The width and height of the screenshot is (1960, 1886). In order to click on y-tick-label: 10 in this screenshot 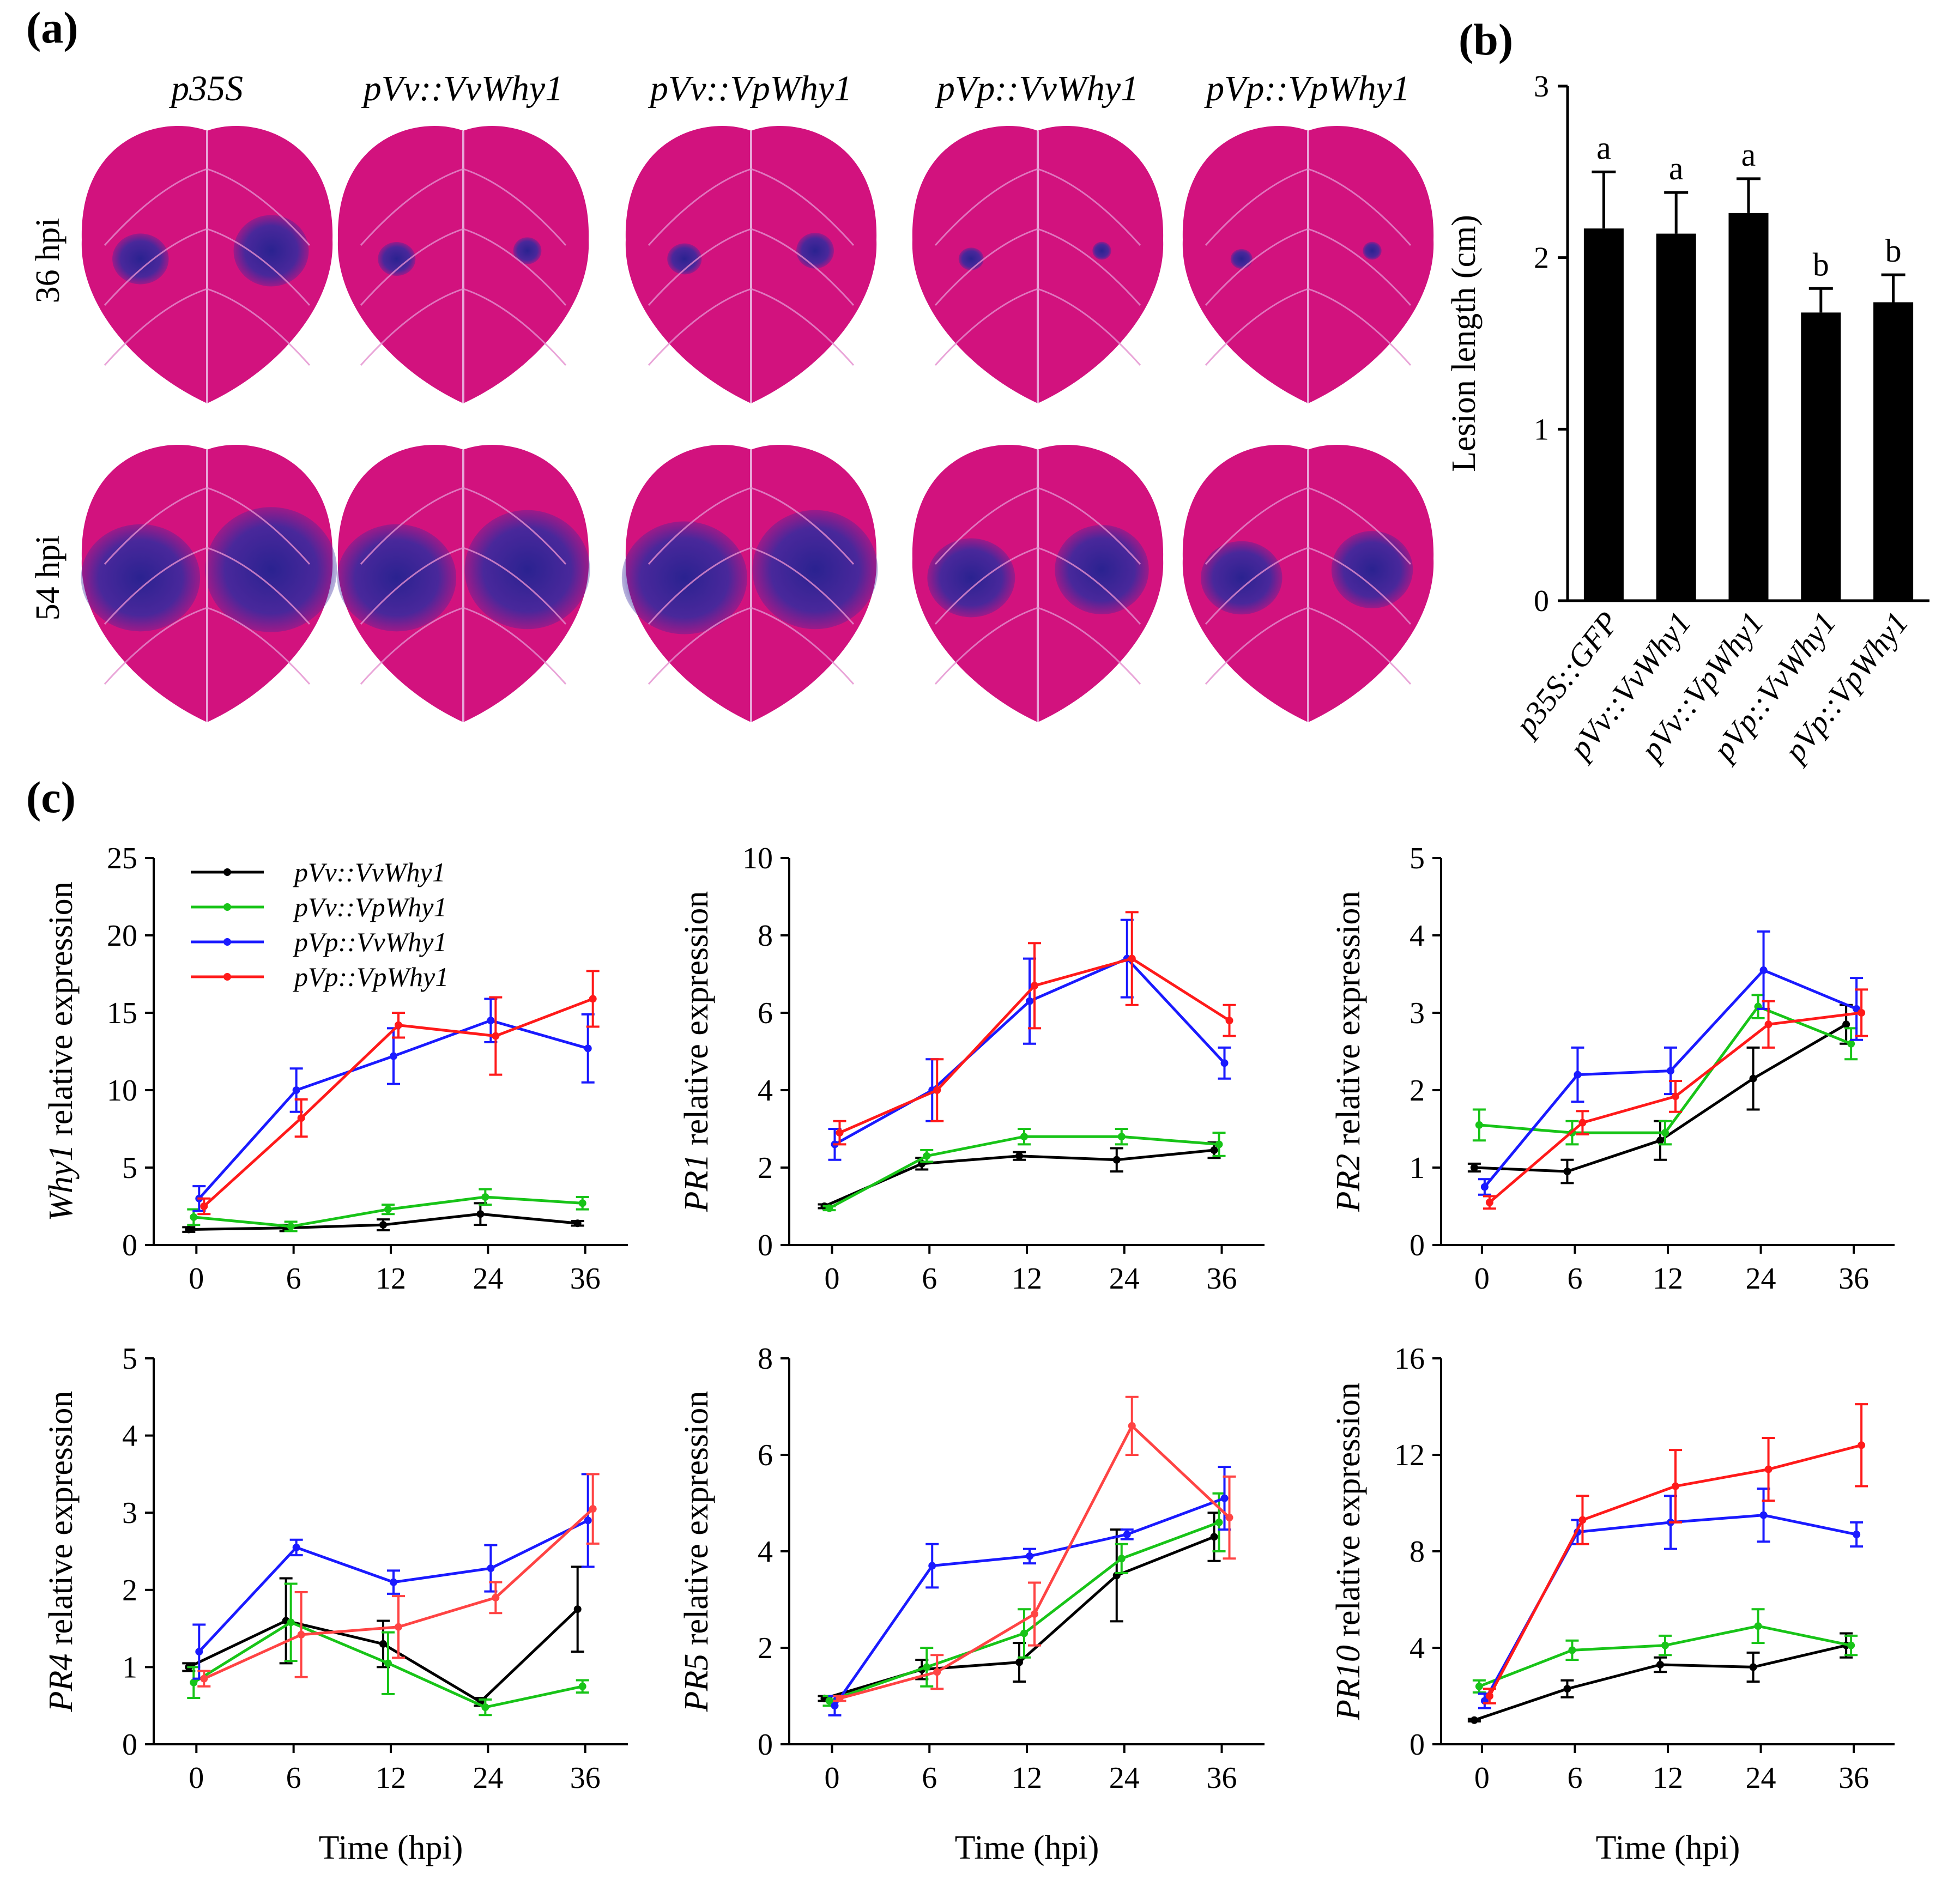, I will do `click(758, 858)`.